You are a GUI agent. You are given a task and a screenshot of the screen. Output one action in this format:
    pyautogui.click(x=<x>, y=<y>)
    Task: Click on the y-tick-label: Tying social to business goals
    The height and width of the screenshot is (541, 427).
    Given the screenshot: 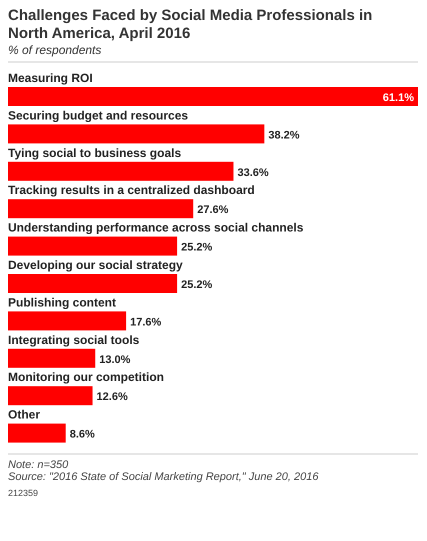 What is the action you would take?
    pyautogui.click(x=95, y=153)
    